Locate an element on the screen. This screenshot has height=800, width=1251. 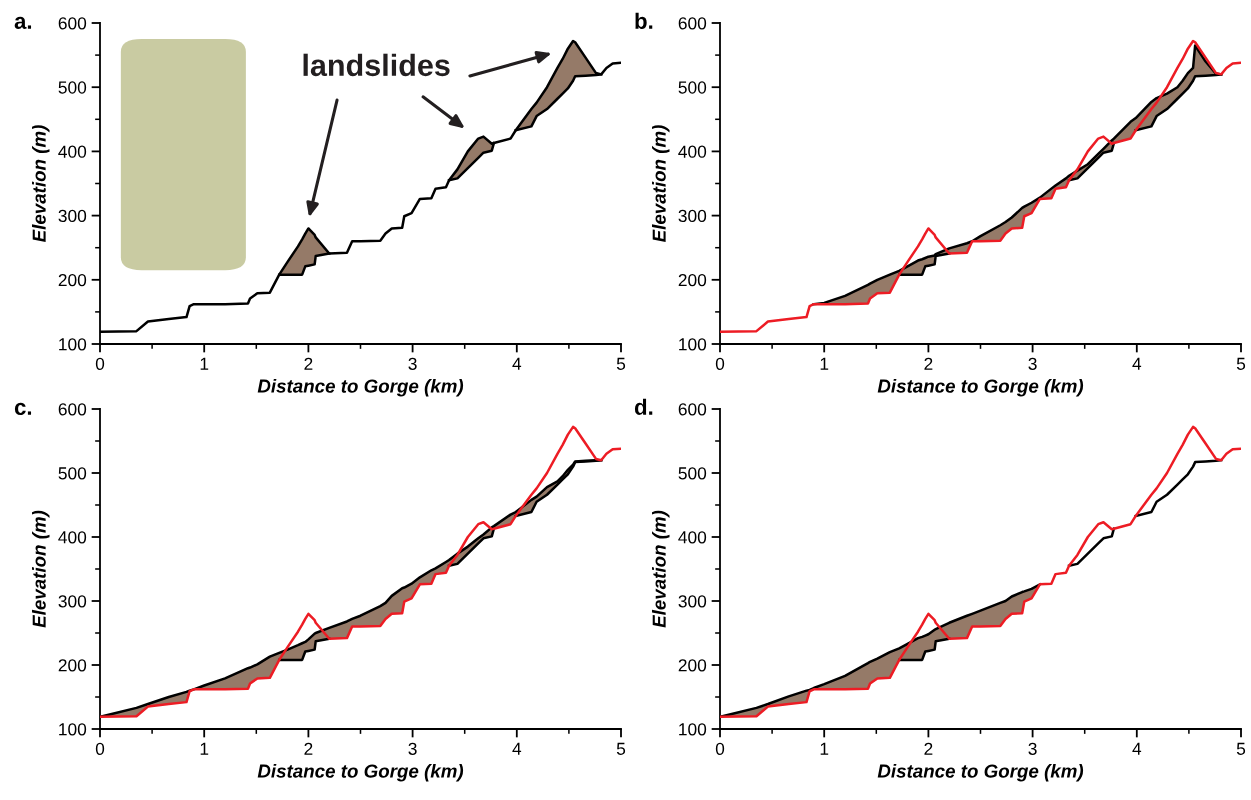
chart-title: a. is located at coordinates (23, 22).